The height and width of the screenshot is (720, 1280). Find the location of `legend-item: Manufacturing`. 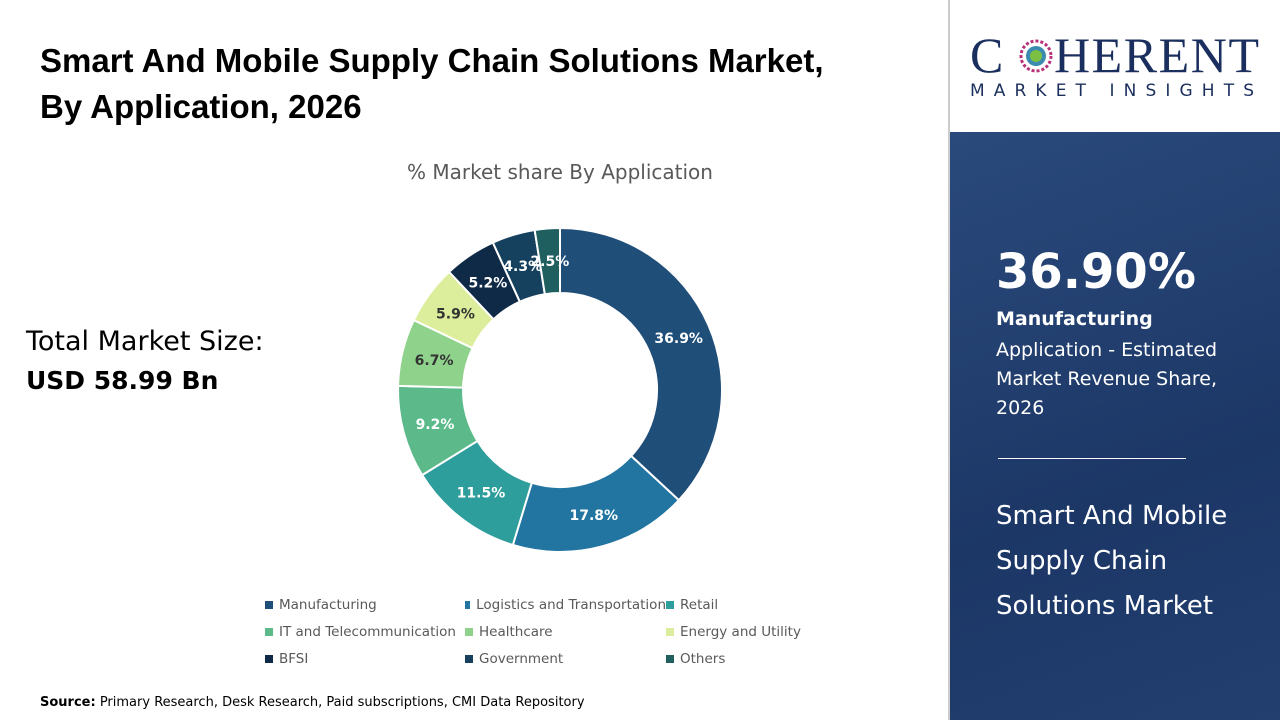

legend-item: Manufacturing is located at coordinates (365, 604).